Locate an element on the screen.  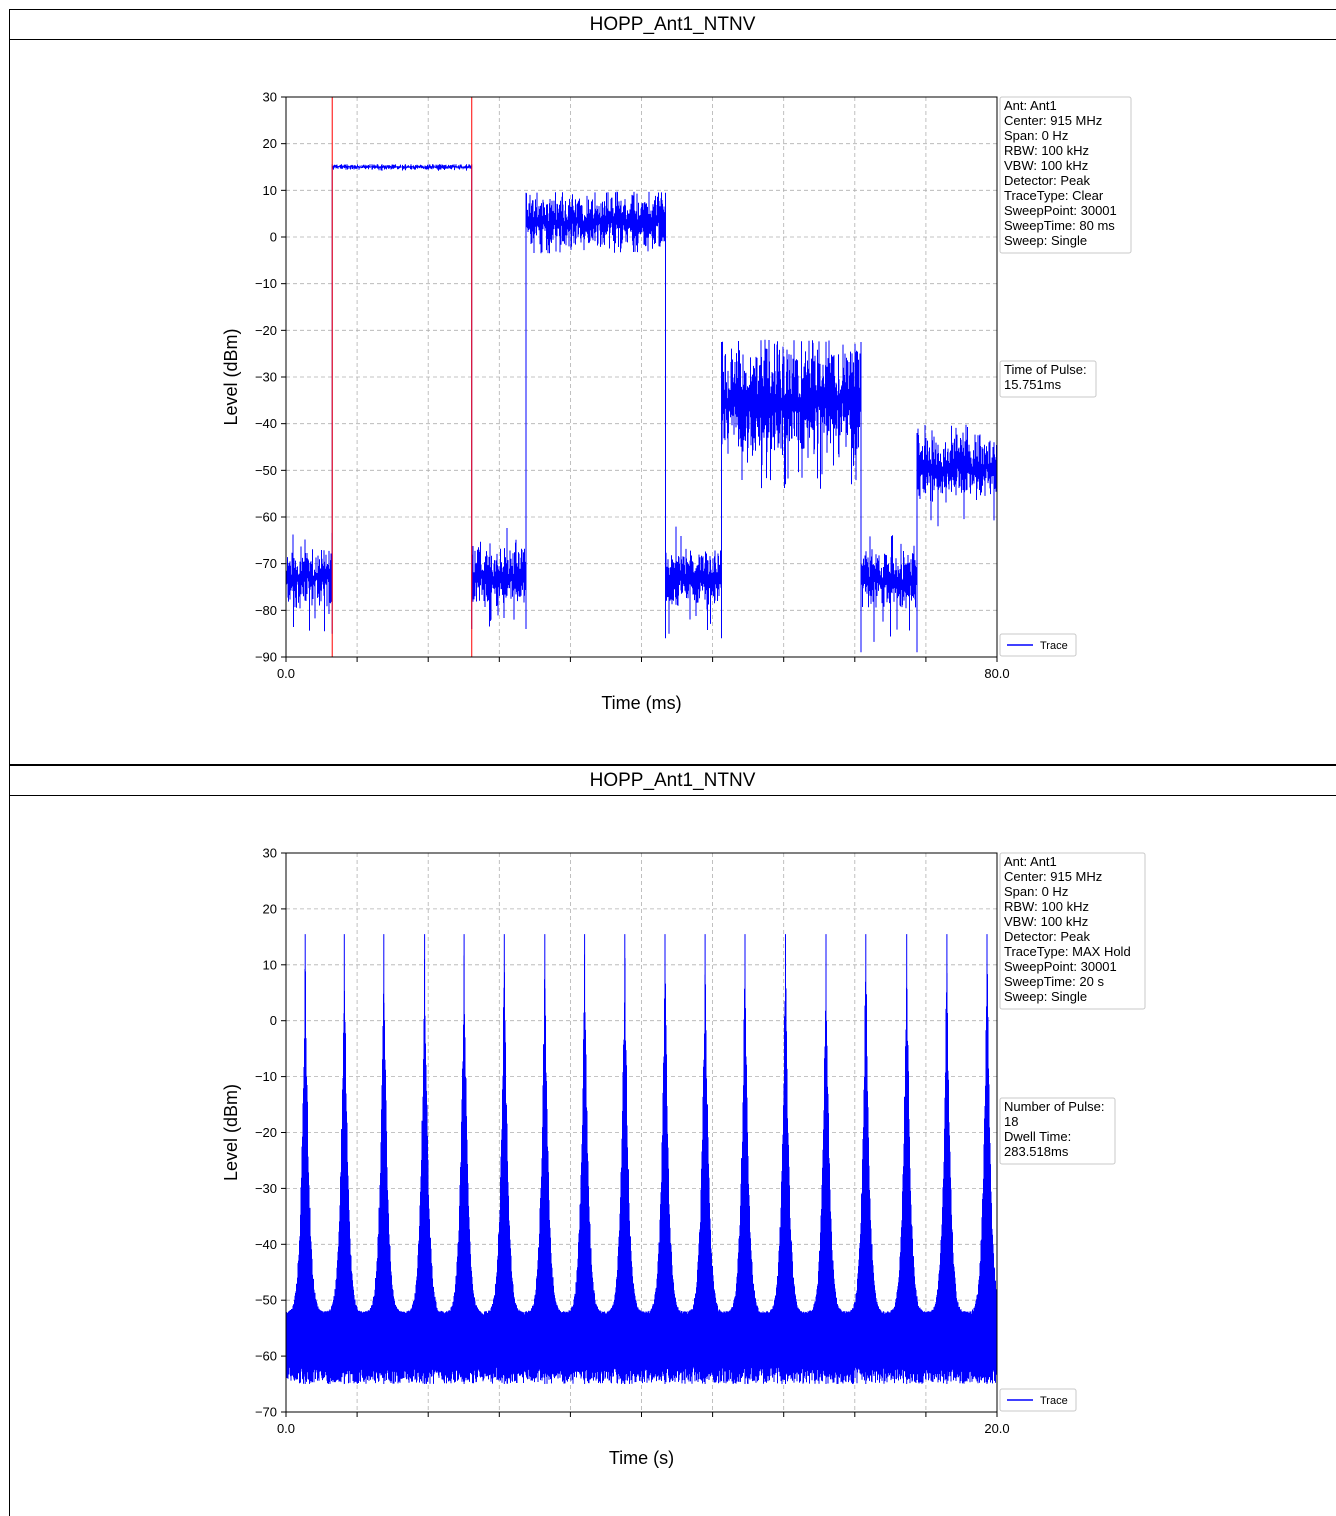
result-line: Dwell Time: is located at coordinates (1037, 1136).